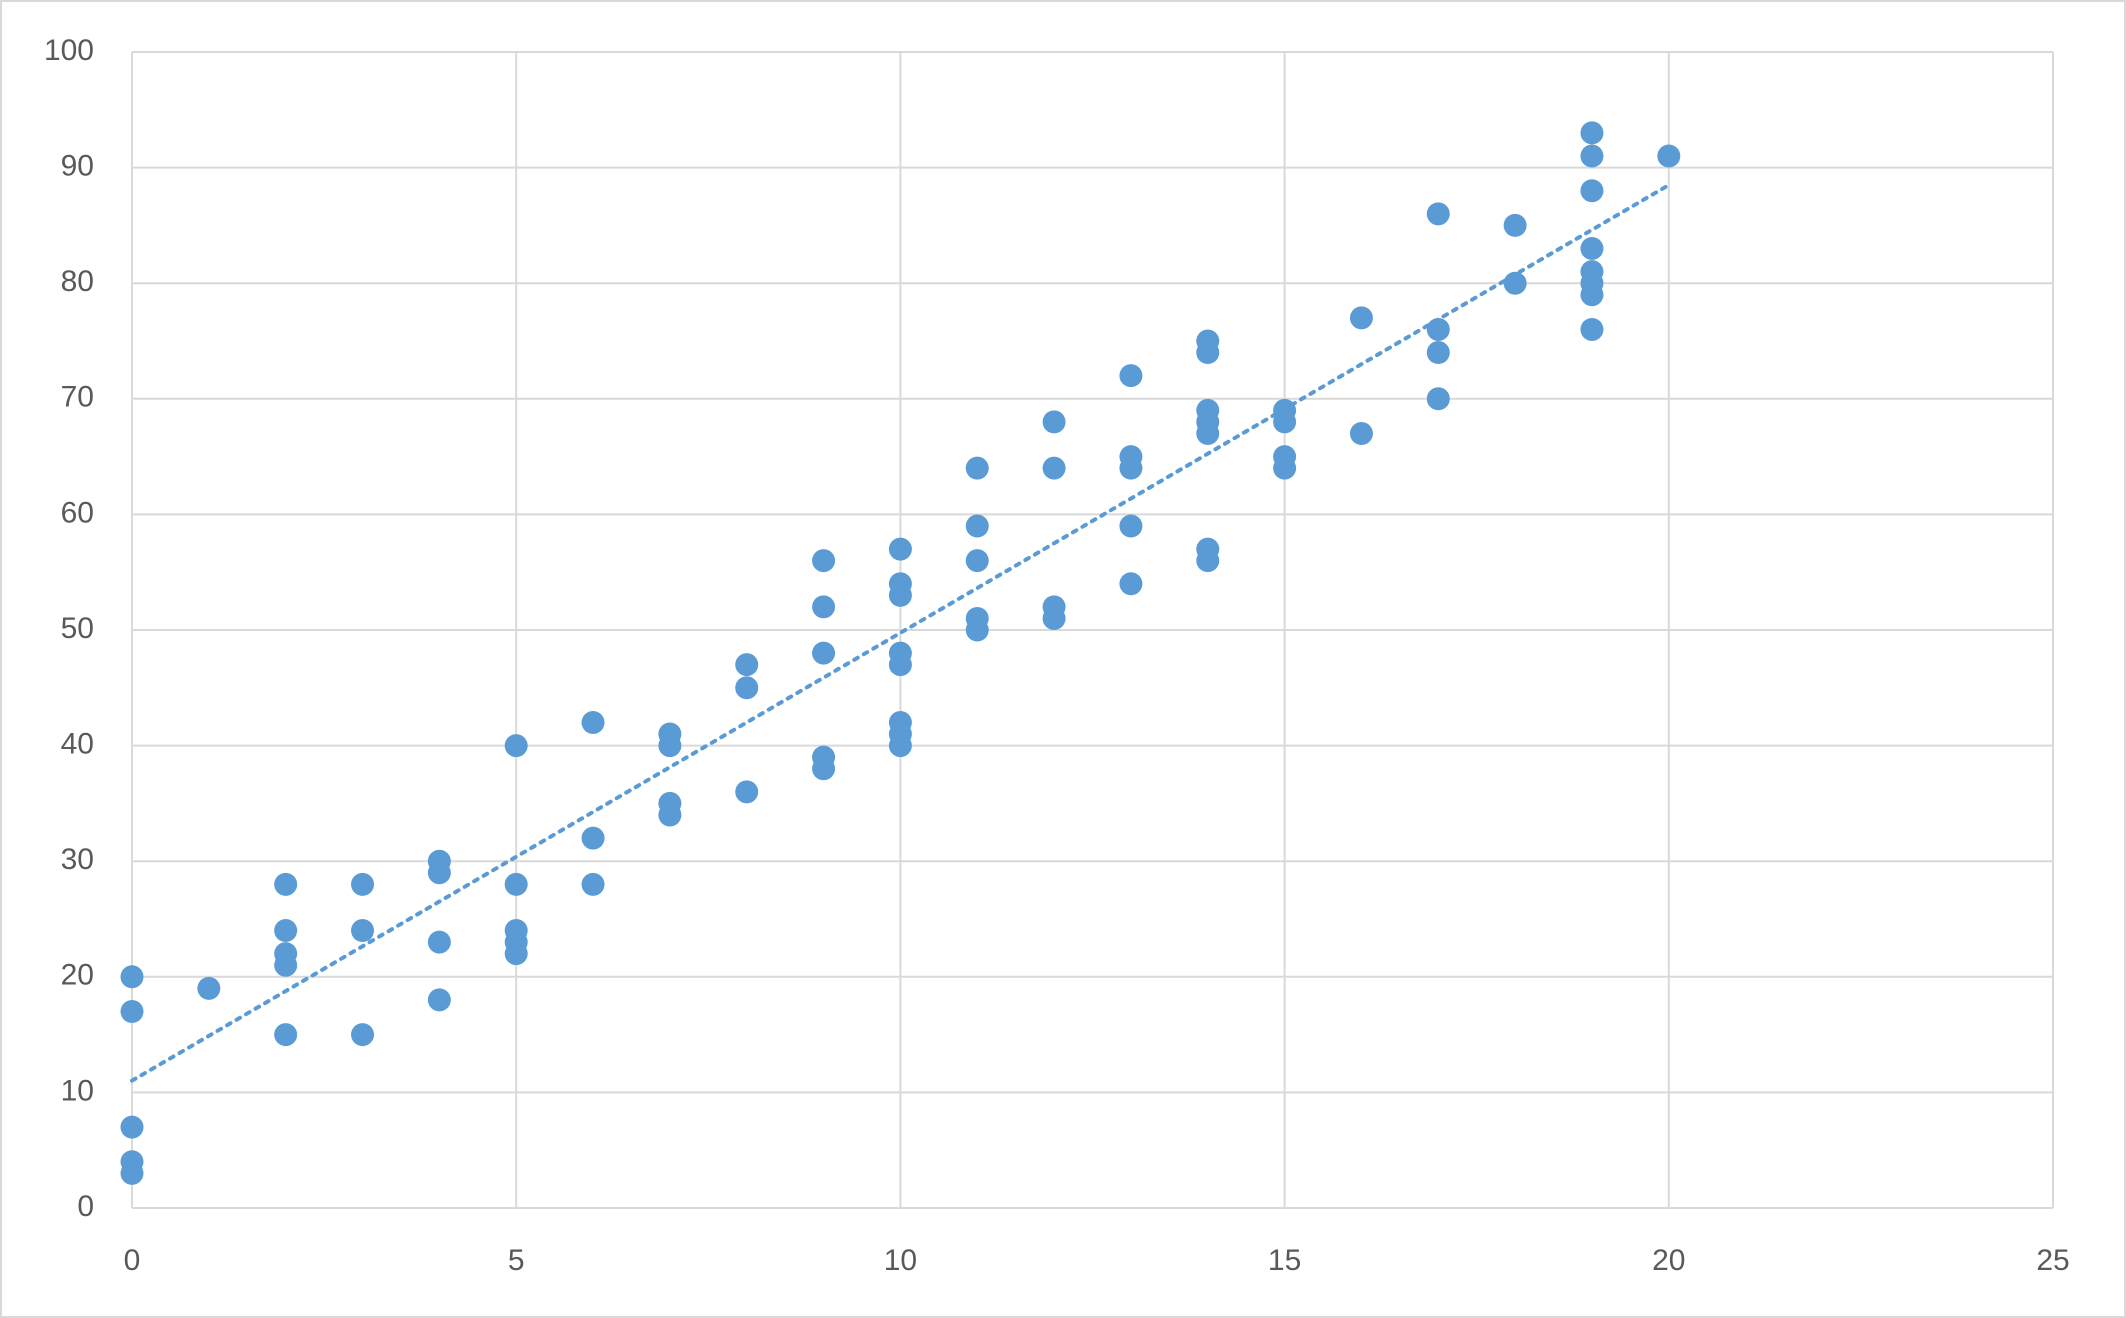 The width and height of the screenshot is (2126, 1318). What do you see at coordinates (1668, 1260) in the screenshot?
I see `x-tick-label: 20` at bounding box center [1668, 1260].